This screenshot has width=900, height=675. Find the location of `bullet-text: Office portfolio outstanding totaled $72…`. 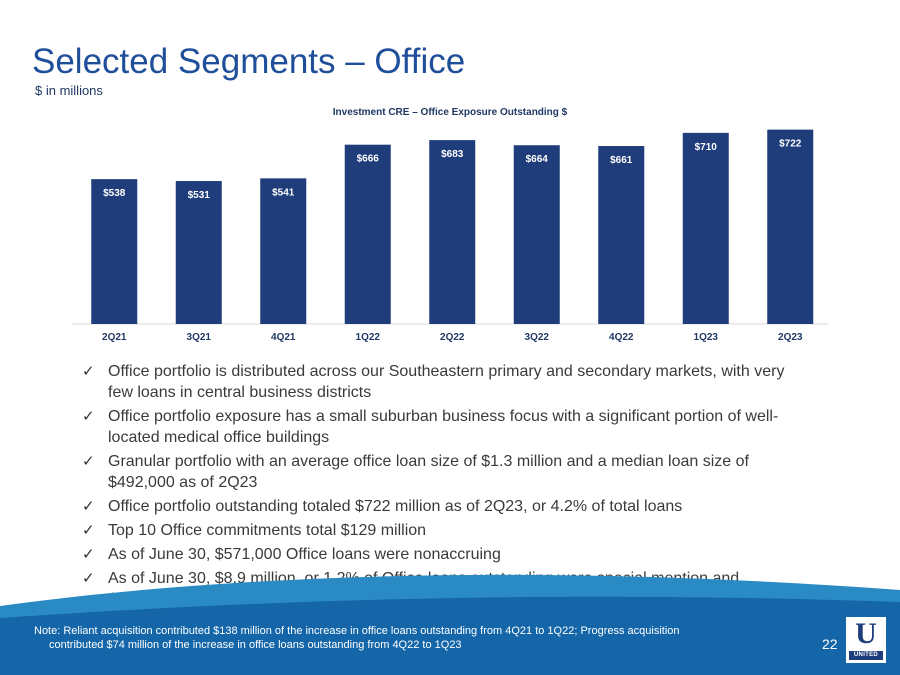

bullet-text: Office portfolio outstanding totaled $72… is located at coordinates (395, 506).